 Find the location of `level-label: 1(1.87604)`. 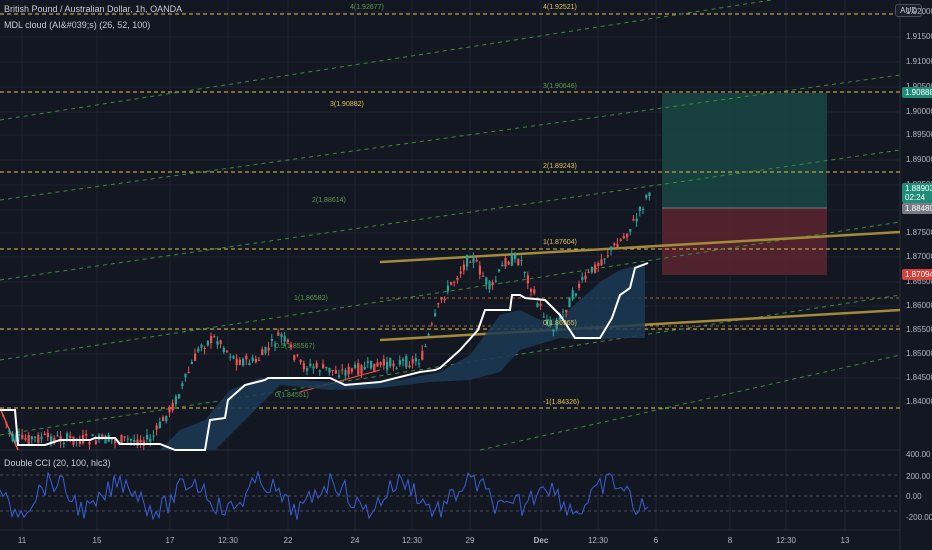

level-label: 1(1.87604) is located at coordinates (560, 242).